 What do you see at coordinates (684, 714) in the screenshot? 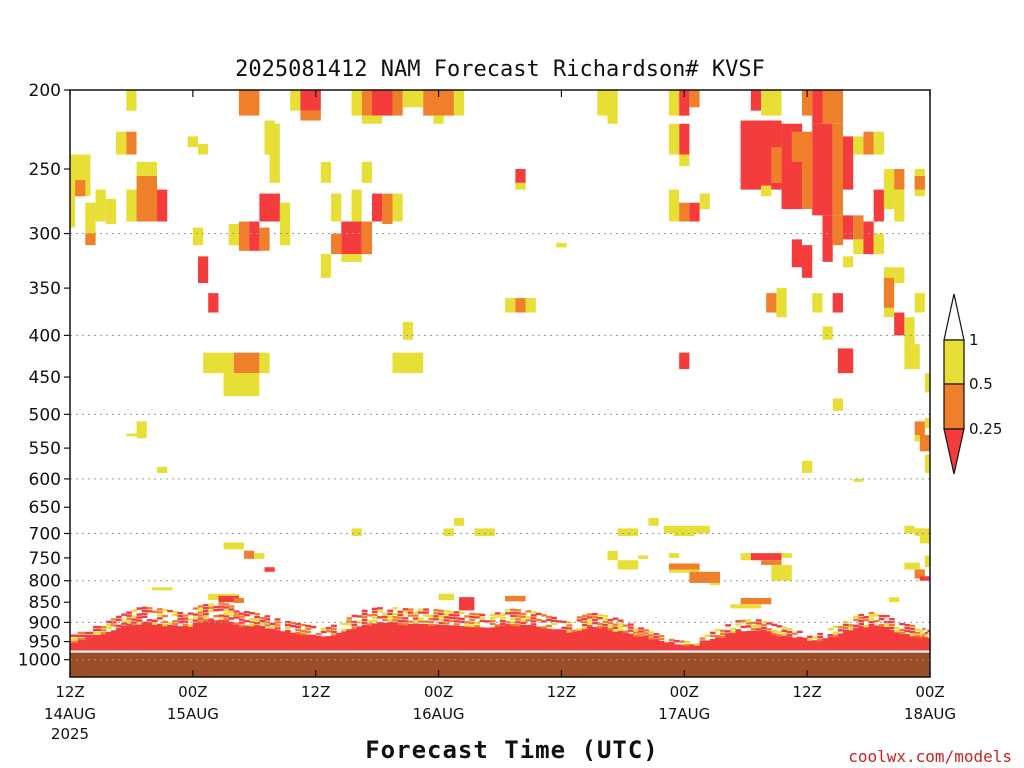
I see `x-tick-date: 17AUG` at bounding box center [684, 714].